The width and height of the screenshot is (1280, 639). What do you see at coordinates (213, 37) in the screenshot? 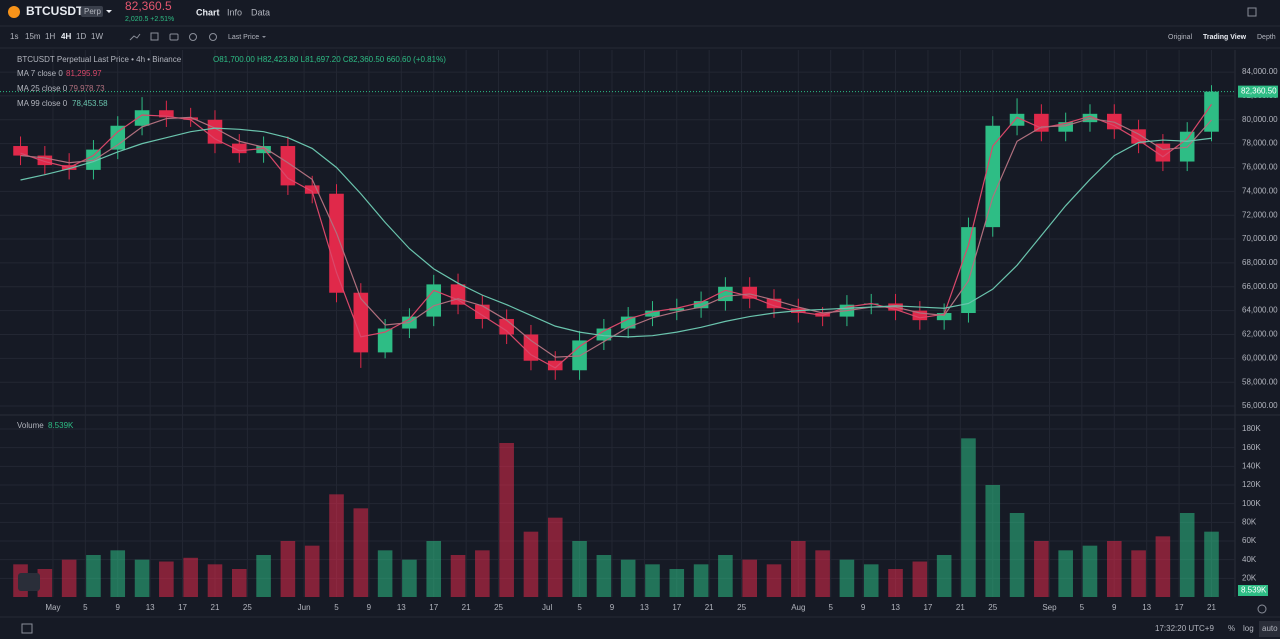
I see `replay-icon` at bounding box center [213, 37].